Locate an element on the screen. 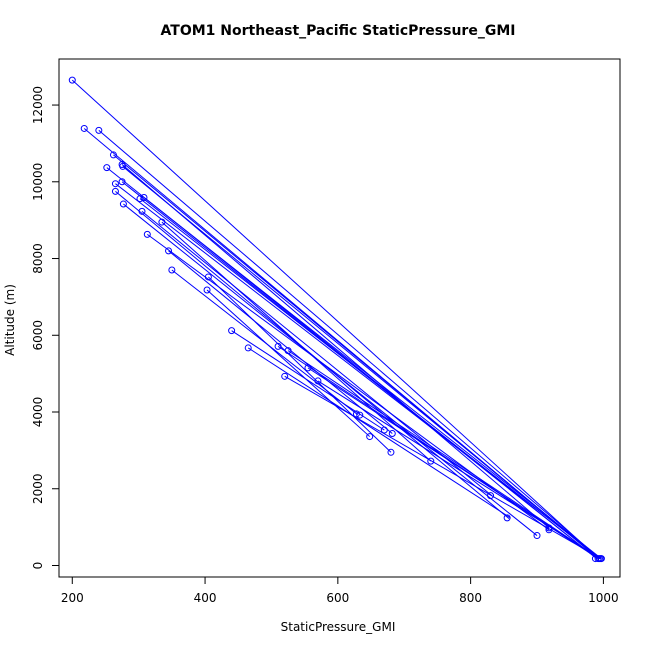 The height and width of the screenshot is (654, 650). y-tick-label-2: 4000 is located at coordinates (38, 412).